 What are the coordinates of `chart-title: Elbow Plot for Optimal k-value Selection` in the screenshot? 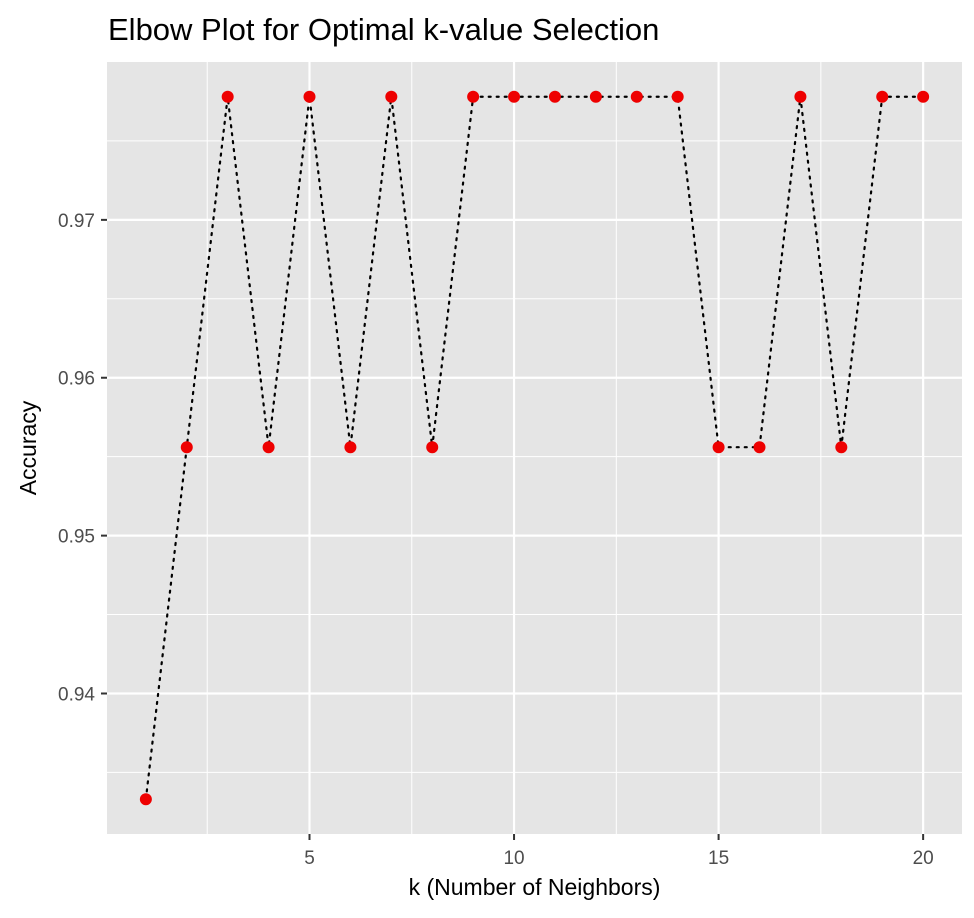 It's located at (383, 29).